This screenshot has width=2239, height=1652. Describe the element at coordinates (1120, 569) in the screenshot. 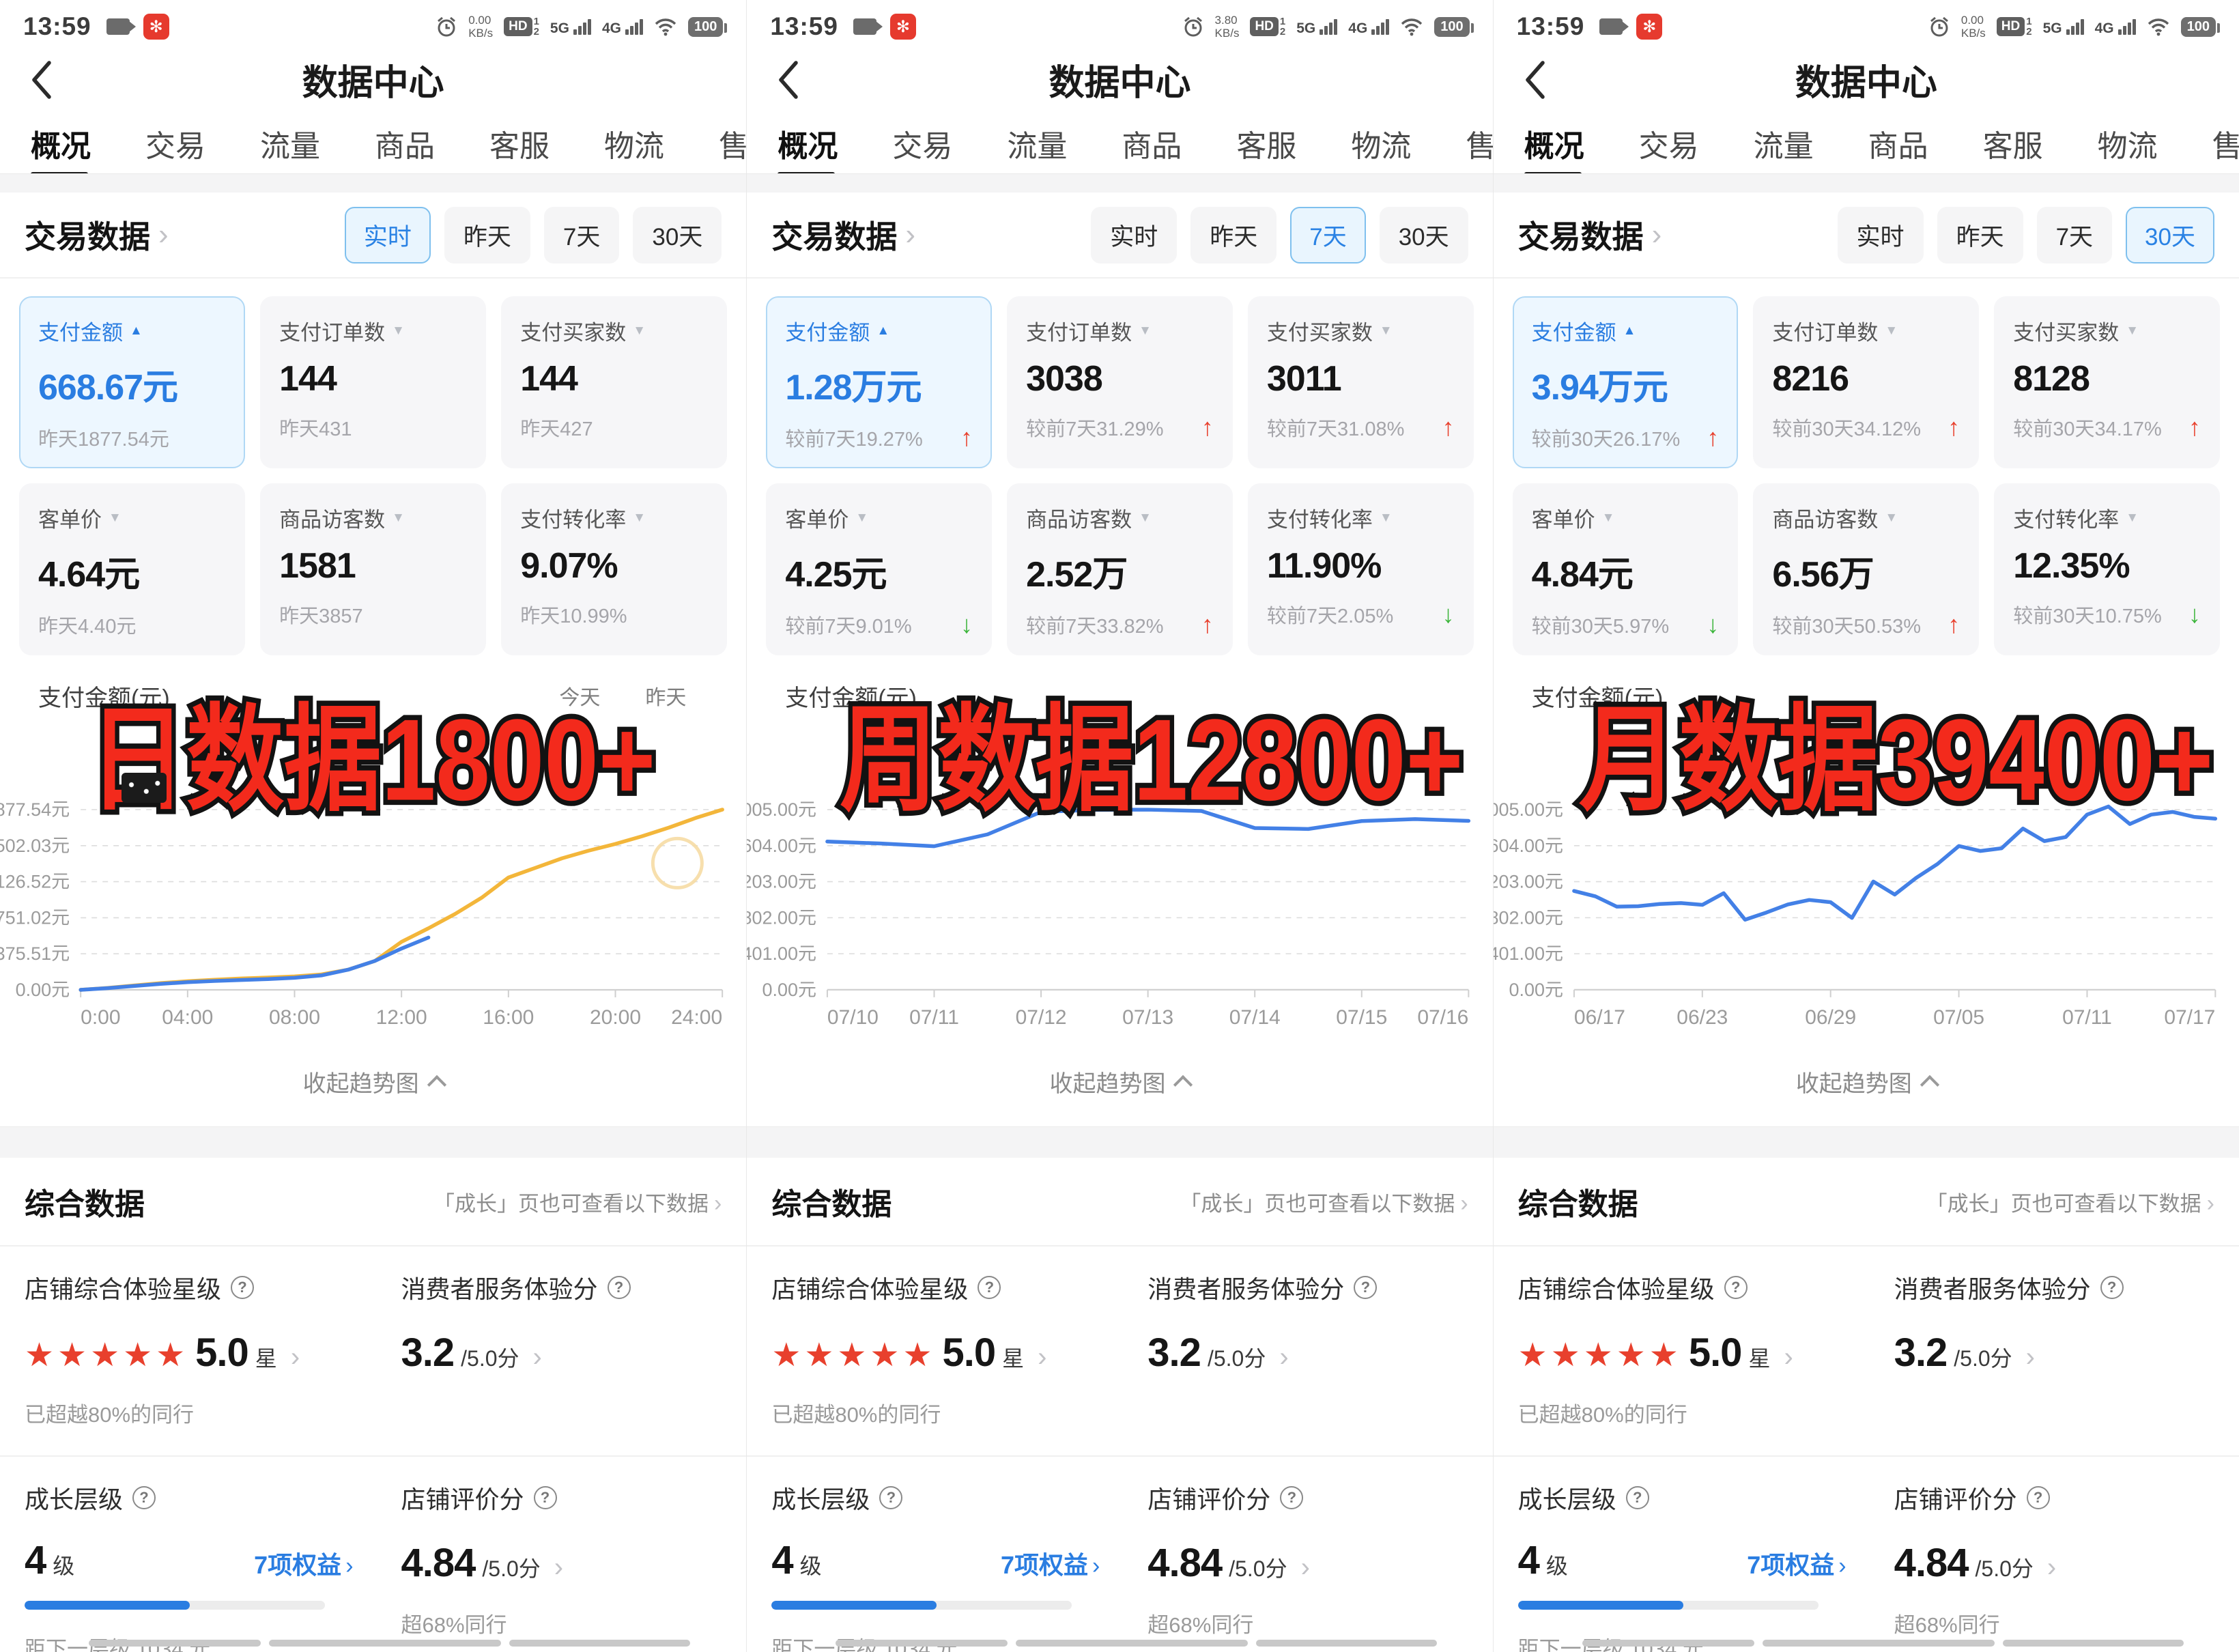

I see `metric-card: 商品访客数 2.52万 较前7天33.82%` at that location.